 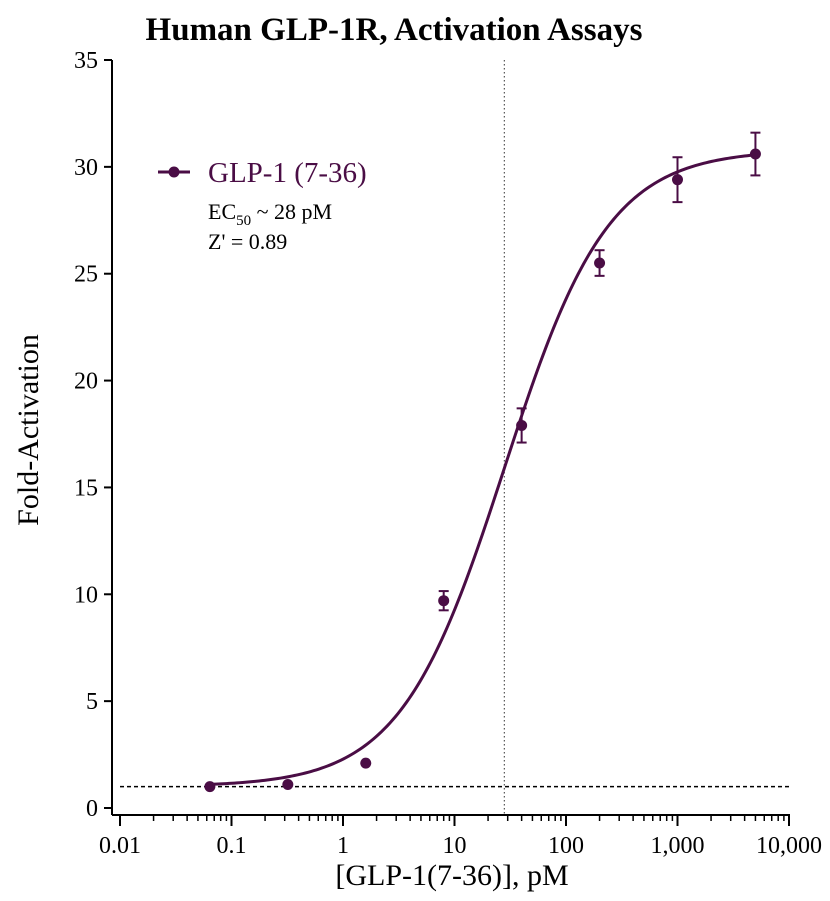 I want to click on y-axis-label: Fold-Activation, so click(x=28, y=430).